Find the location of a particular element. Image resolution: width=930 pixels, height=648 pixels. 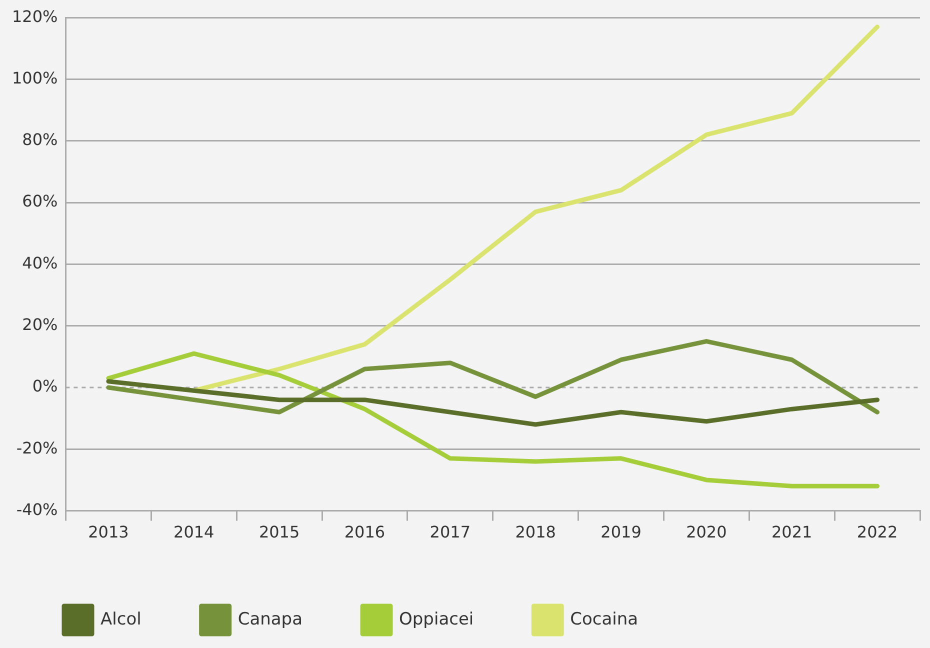

y-tick-label: 120% is located at coordinates (35, 16).